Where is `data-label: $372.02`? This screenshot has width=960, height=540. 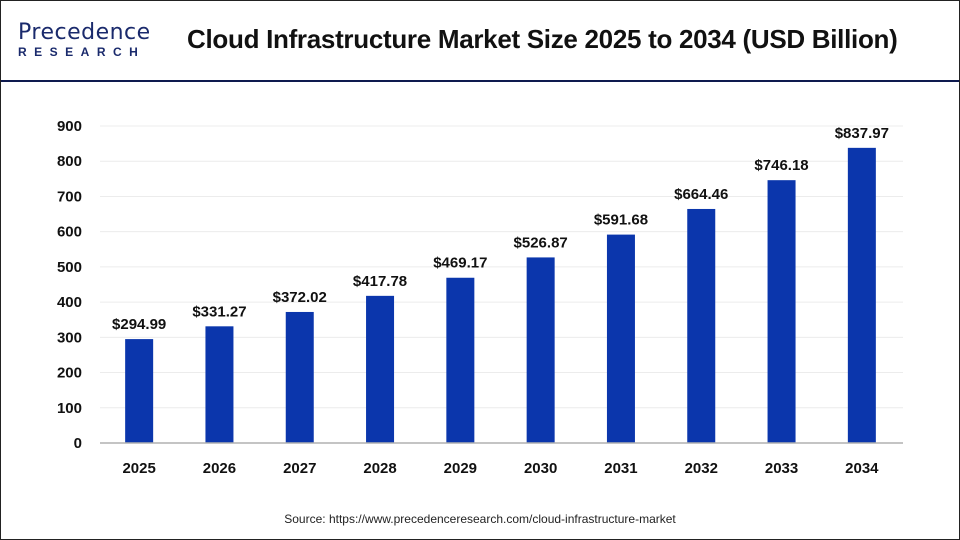 data-label: $372.02 is located at coordinates (300, 297).